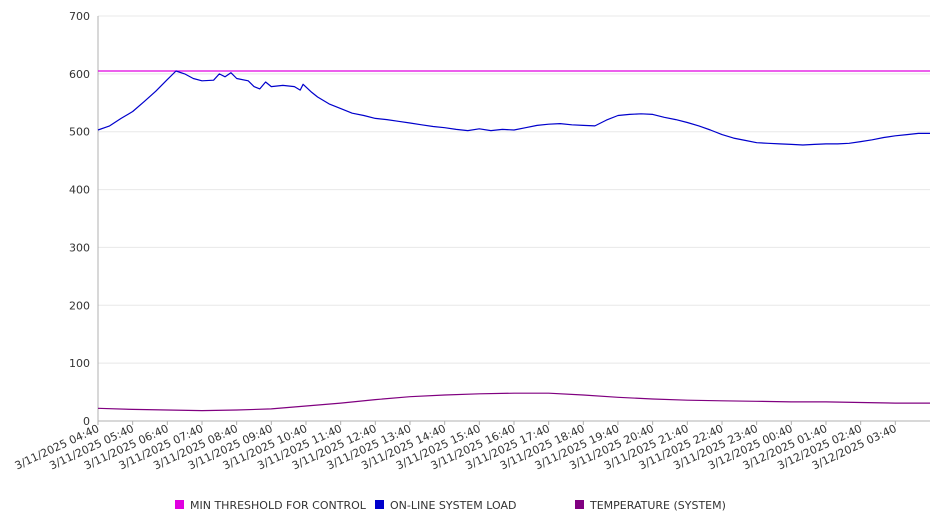 This screenshot has height=526, width=946. What do you see at coordinates (657, 505) in the screenshot?
I see `legend-label-3: TEMPERATURE (SYSTEM)` at bounding box center [657, 505].